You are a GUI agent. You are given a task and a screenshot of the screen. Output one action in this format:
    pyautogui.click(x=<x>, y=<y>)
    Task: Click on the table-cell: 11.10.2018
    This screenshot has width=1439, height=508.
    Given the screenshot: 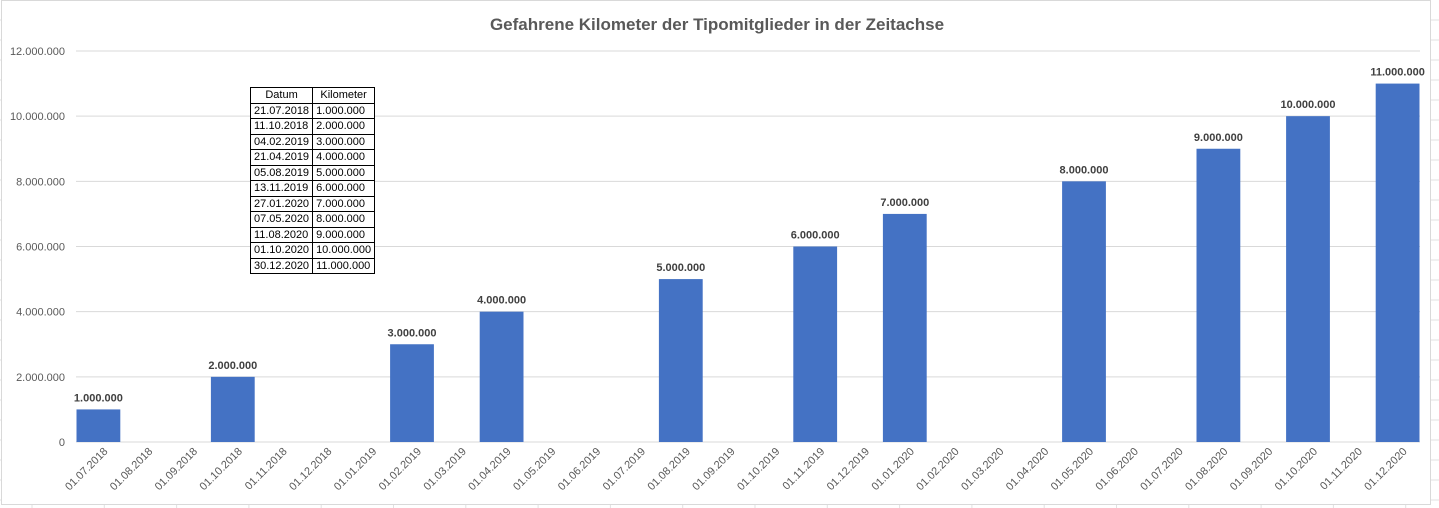 What is the action you would take?
    pyautogui.click(x=281, y=126)
    